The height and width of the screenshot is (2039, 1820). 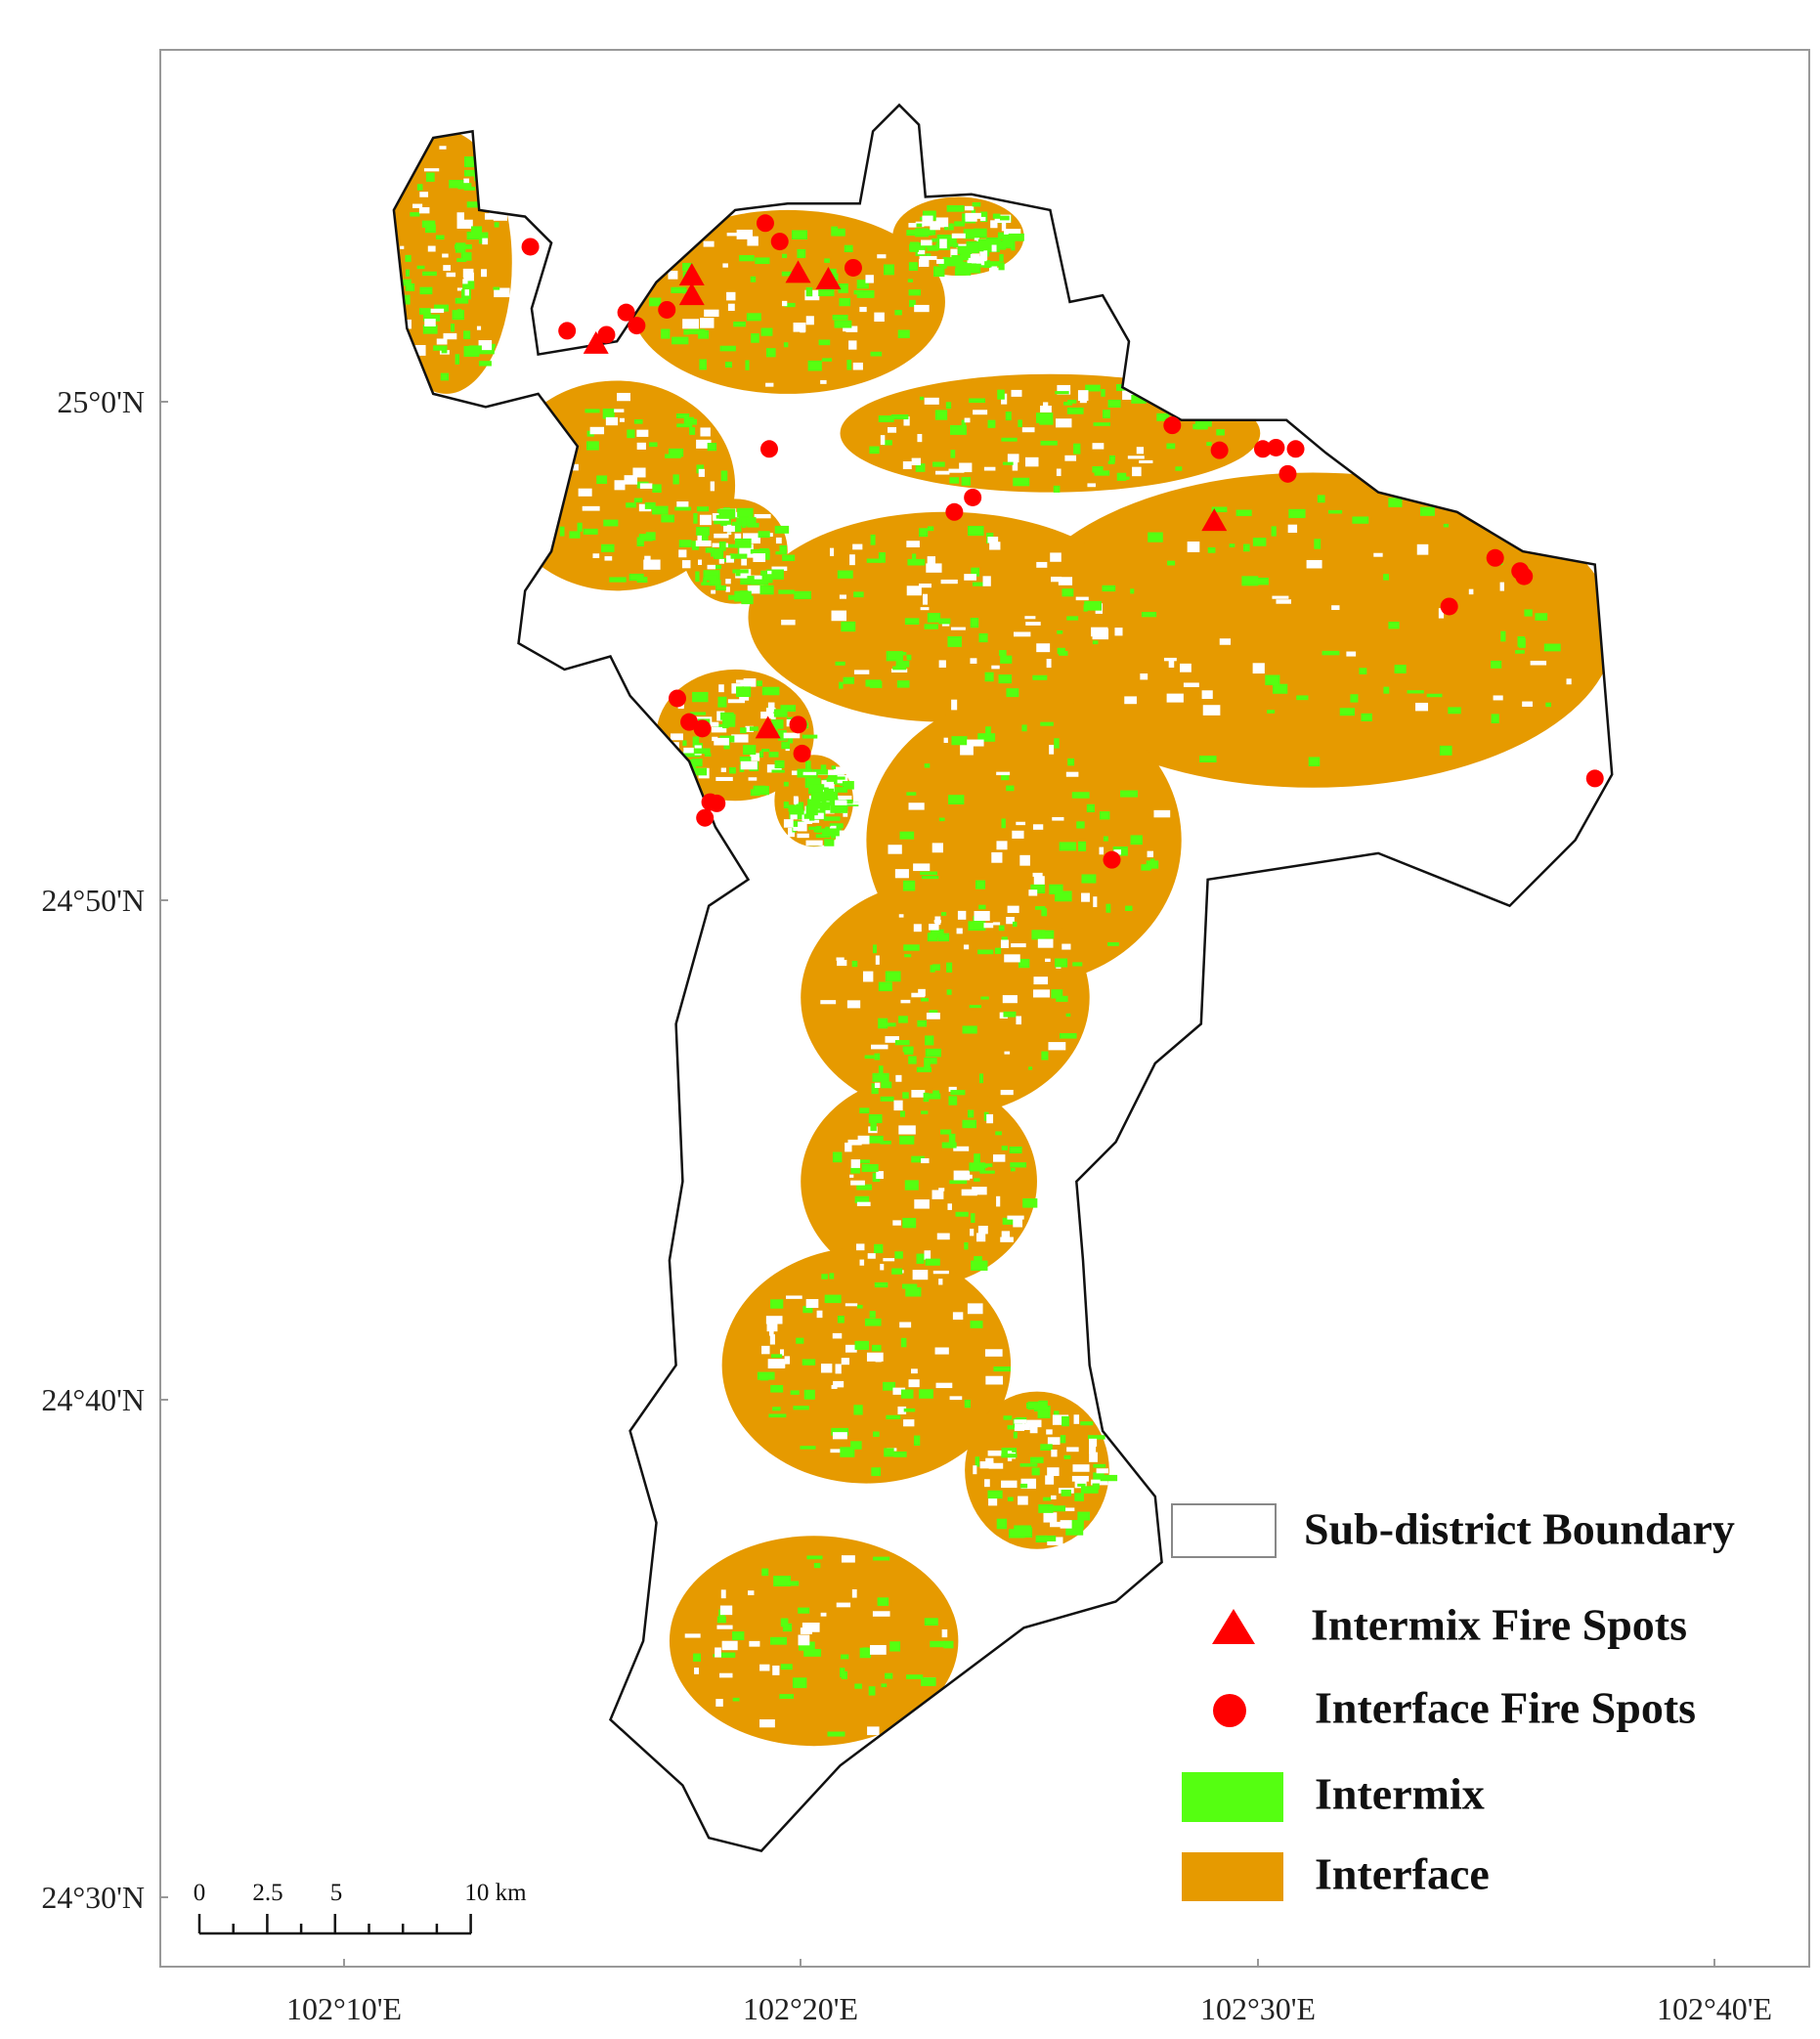 I want to click on legend-label: Sub-district Boundary, so click(x=1519, y=1529).